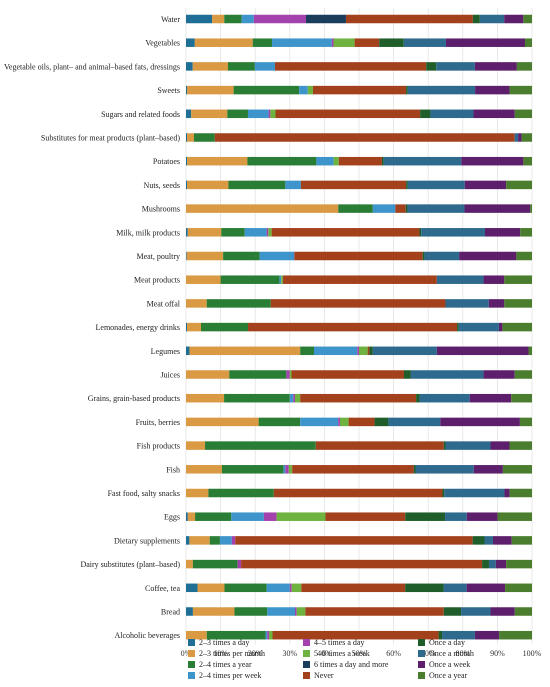 The image size is (550, 687). What do you see at coordinates (186, 653) in the screenshot?
I see `x-tick-label: 0%` at bounding box center [186, 653].